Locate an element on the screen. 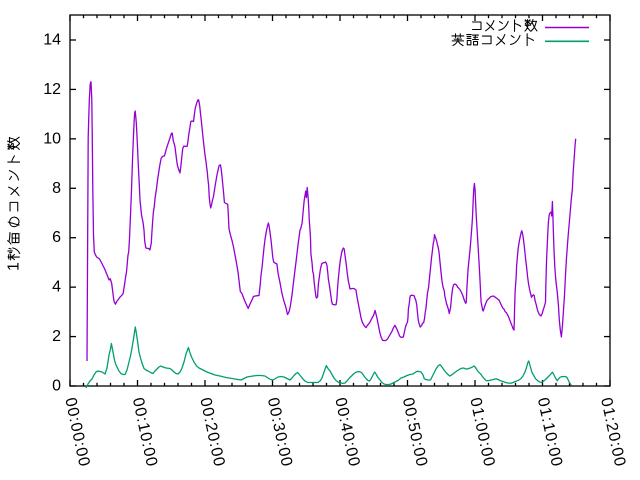  svg-text: 4 is located at coordinates (56, 287).